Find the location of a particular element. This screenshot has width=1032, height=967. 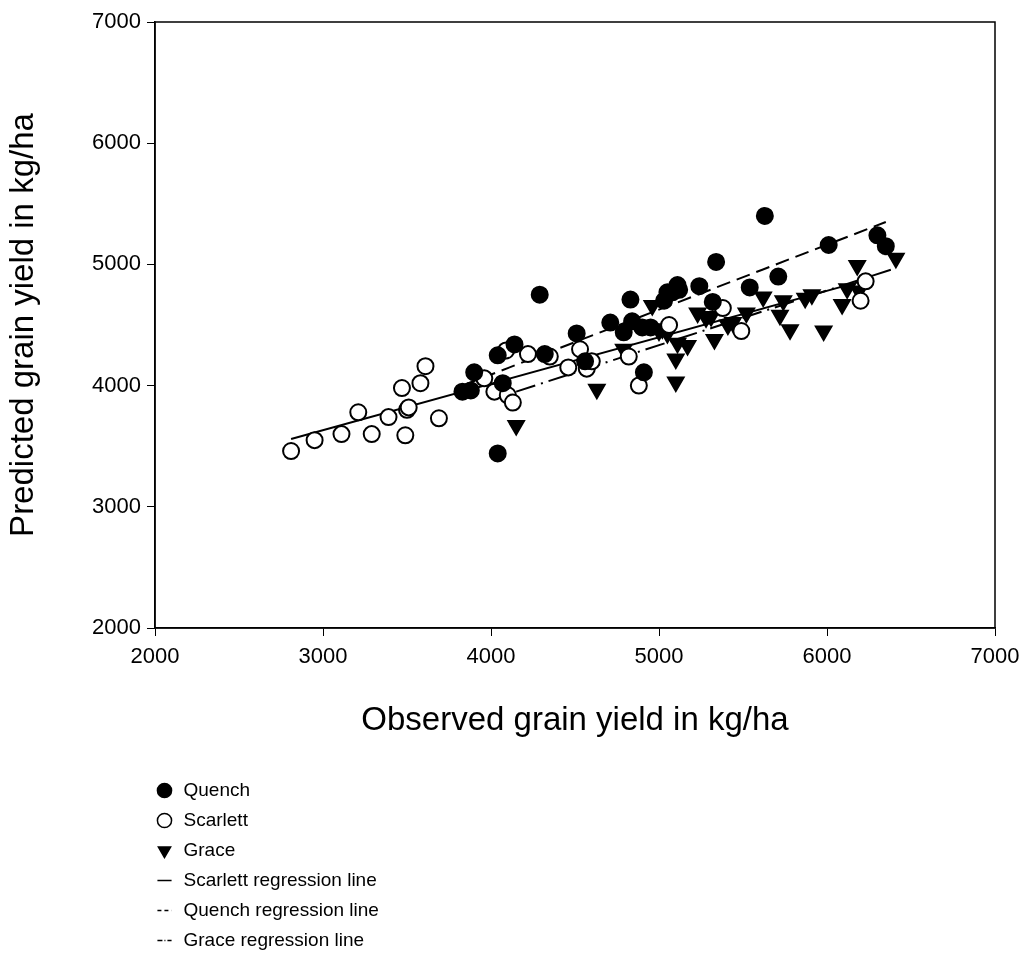

x-tick-label: 5000 is located at coordinates (659, 656).